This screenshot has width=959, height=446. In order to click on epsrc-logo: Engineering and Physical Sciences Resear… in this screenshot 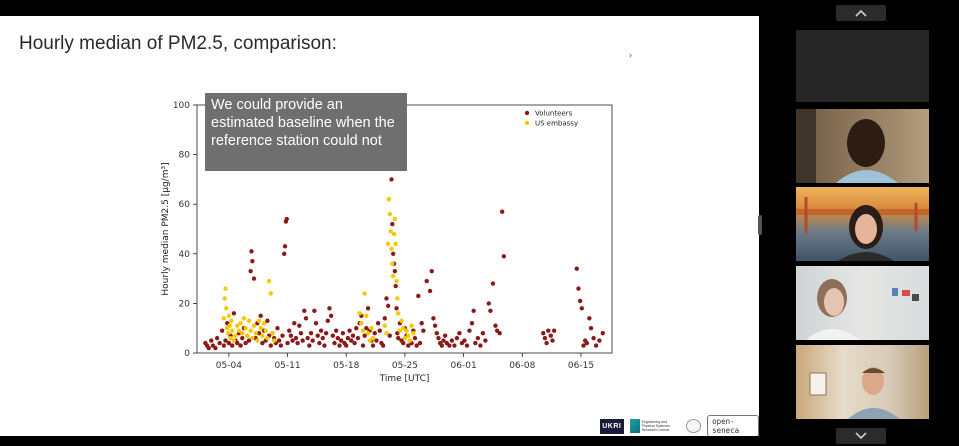, I will do `click(654, 426)`.